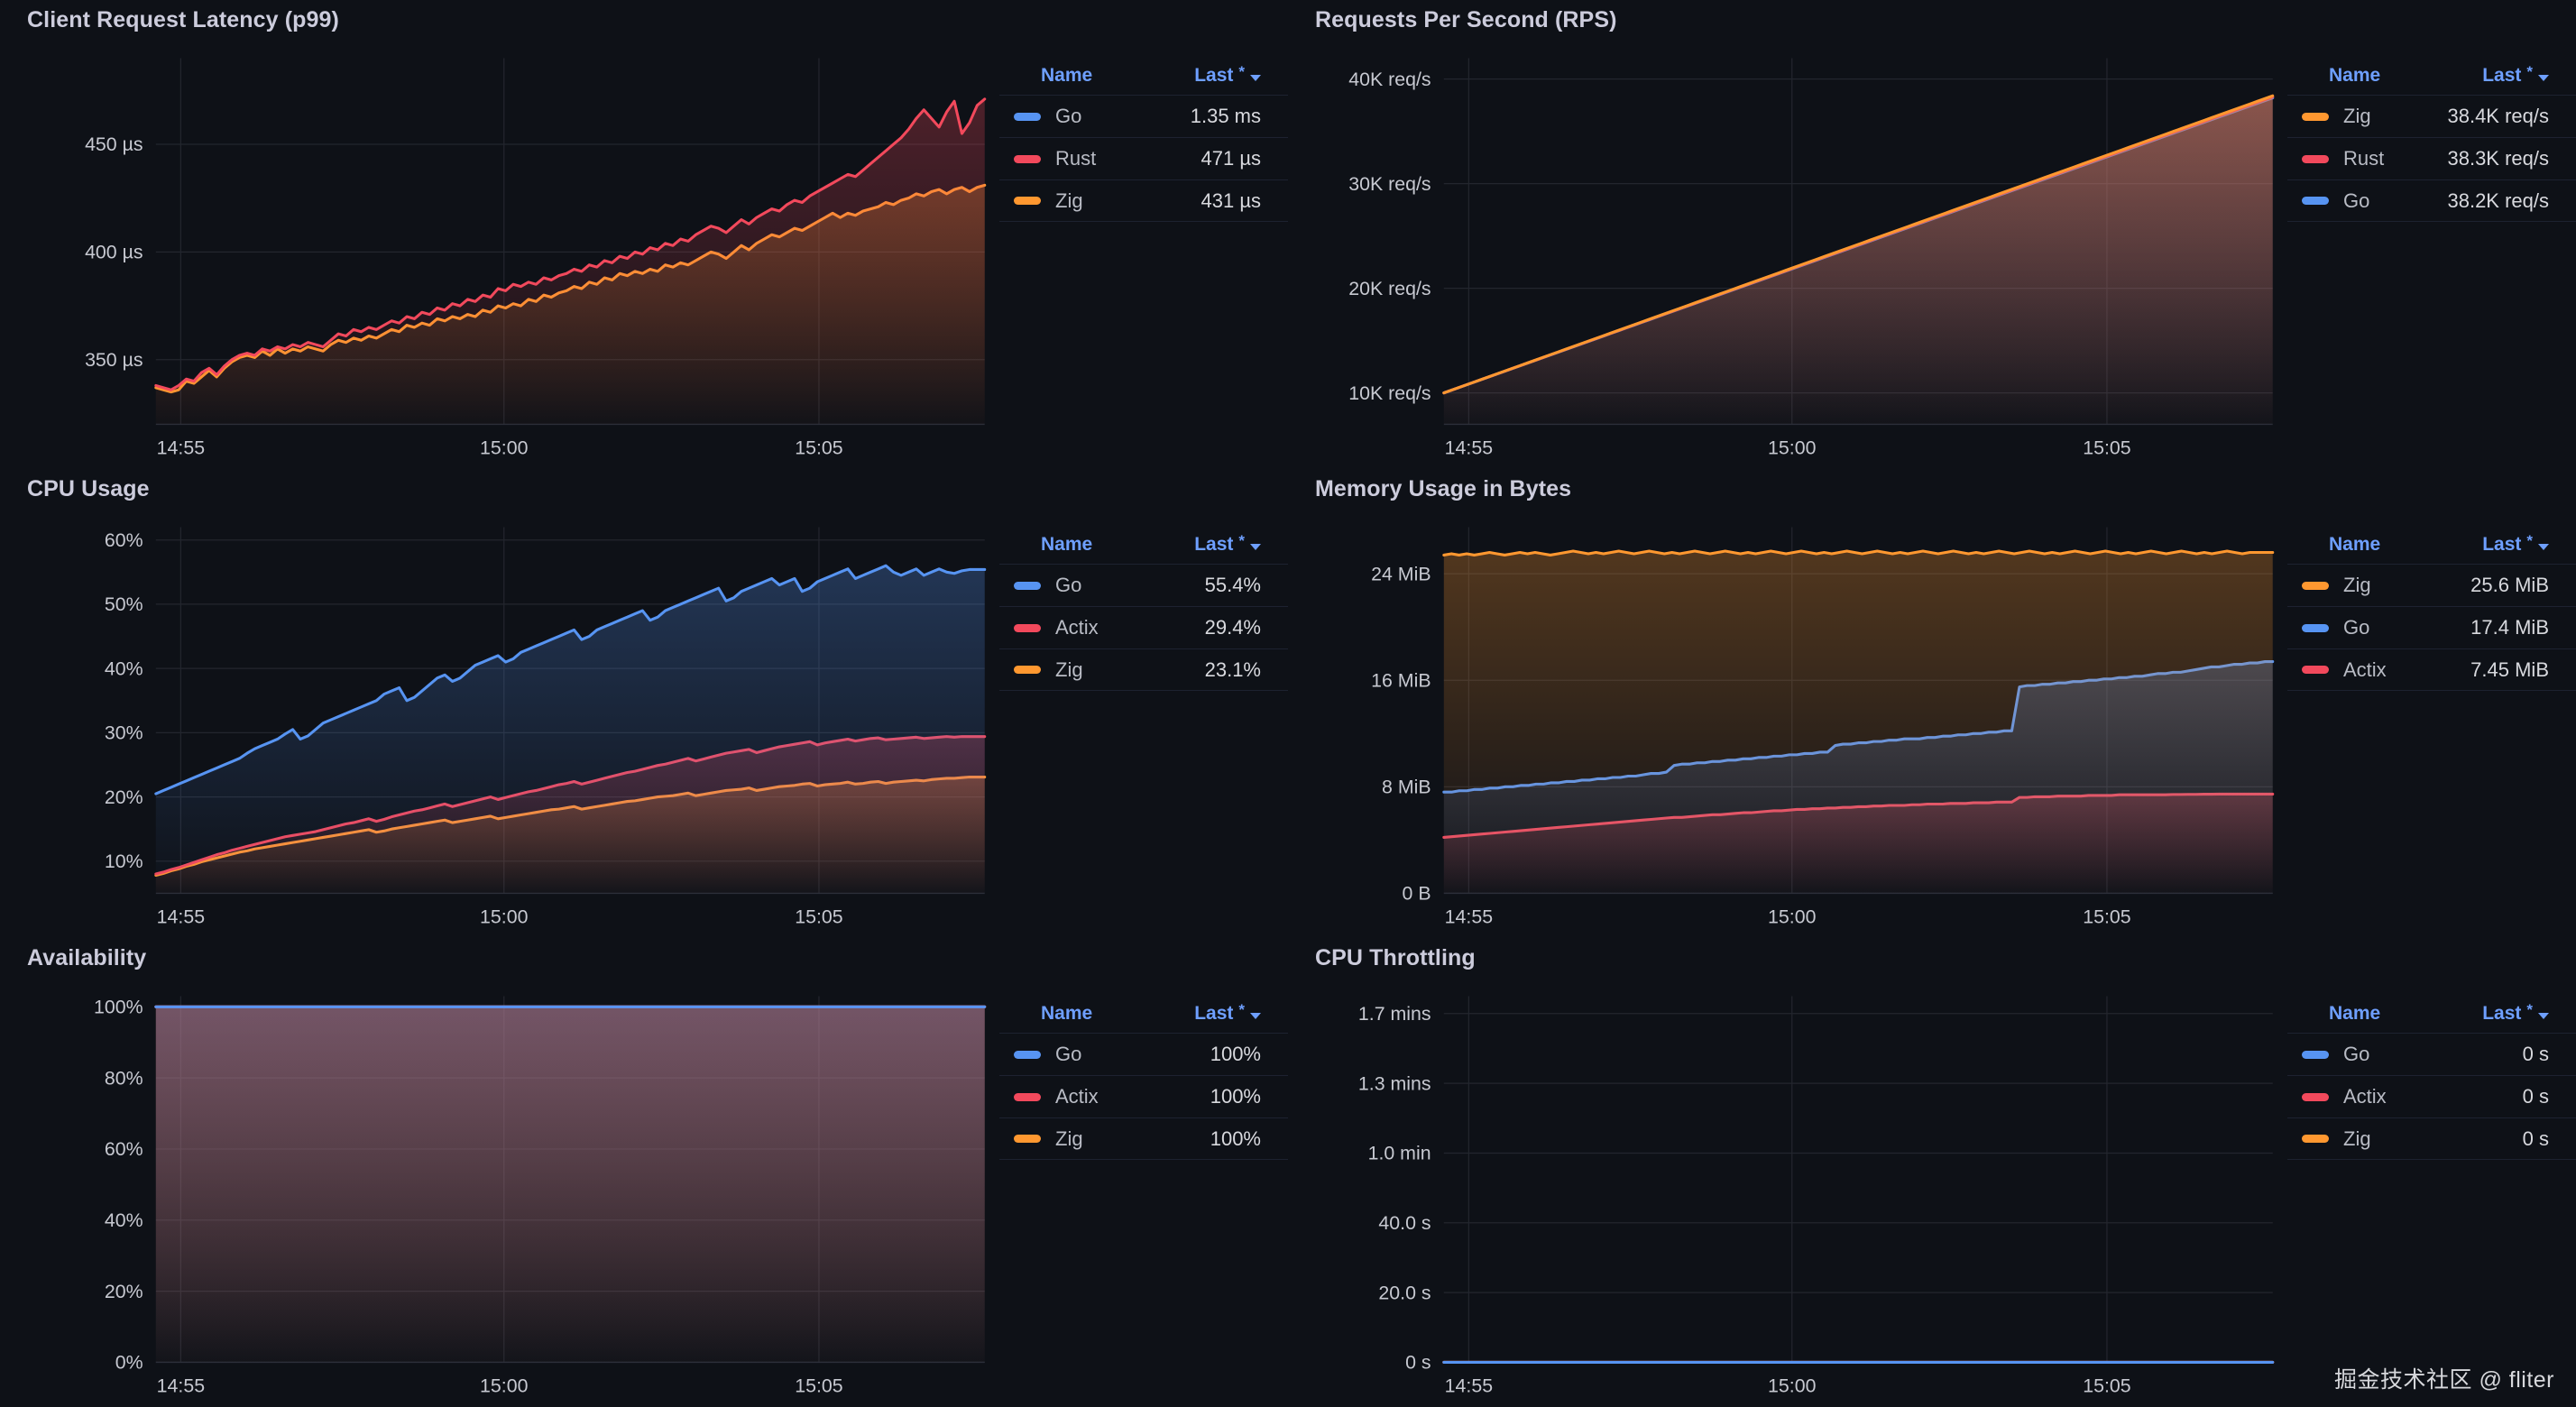  What do you see at coordinates (2502, 1014) in the screenshot?
I see `legend-col-last-label: Last` at bounding box center [2502, 1014].